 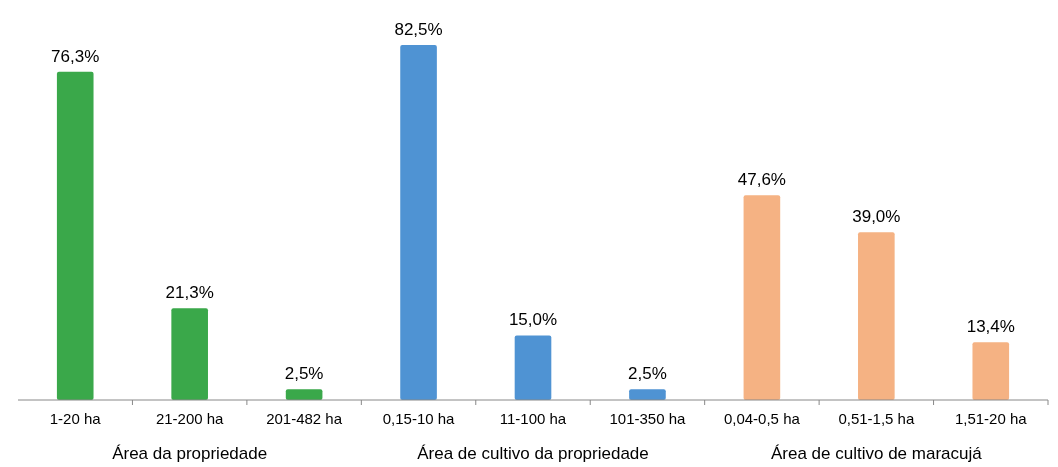 I want to click on x-tick-label: 11-100 ha, so click(x=533, y=418).